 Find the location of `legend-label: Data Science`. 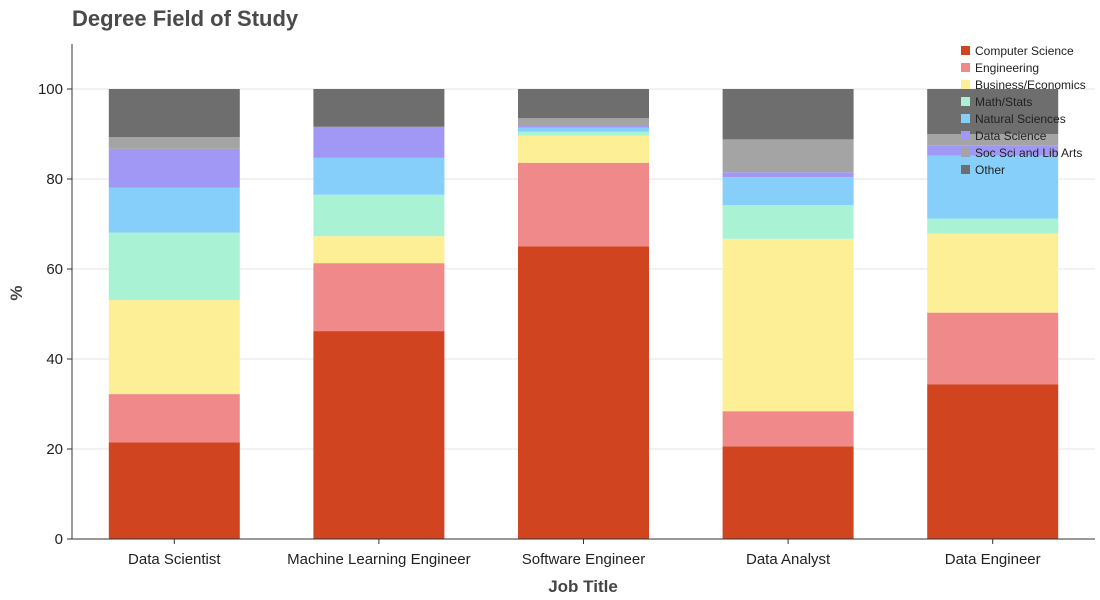

legend-label: Data Science is located at coordinates (1011, 136).